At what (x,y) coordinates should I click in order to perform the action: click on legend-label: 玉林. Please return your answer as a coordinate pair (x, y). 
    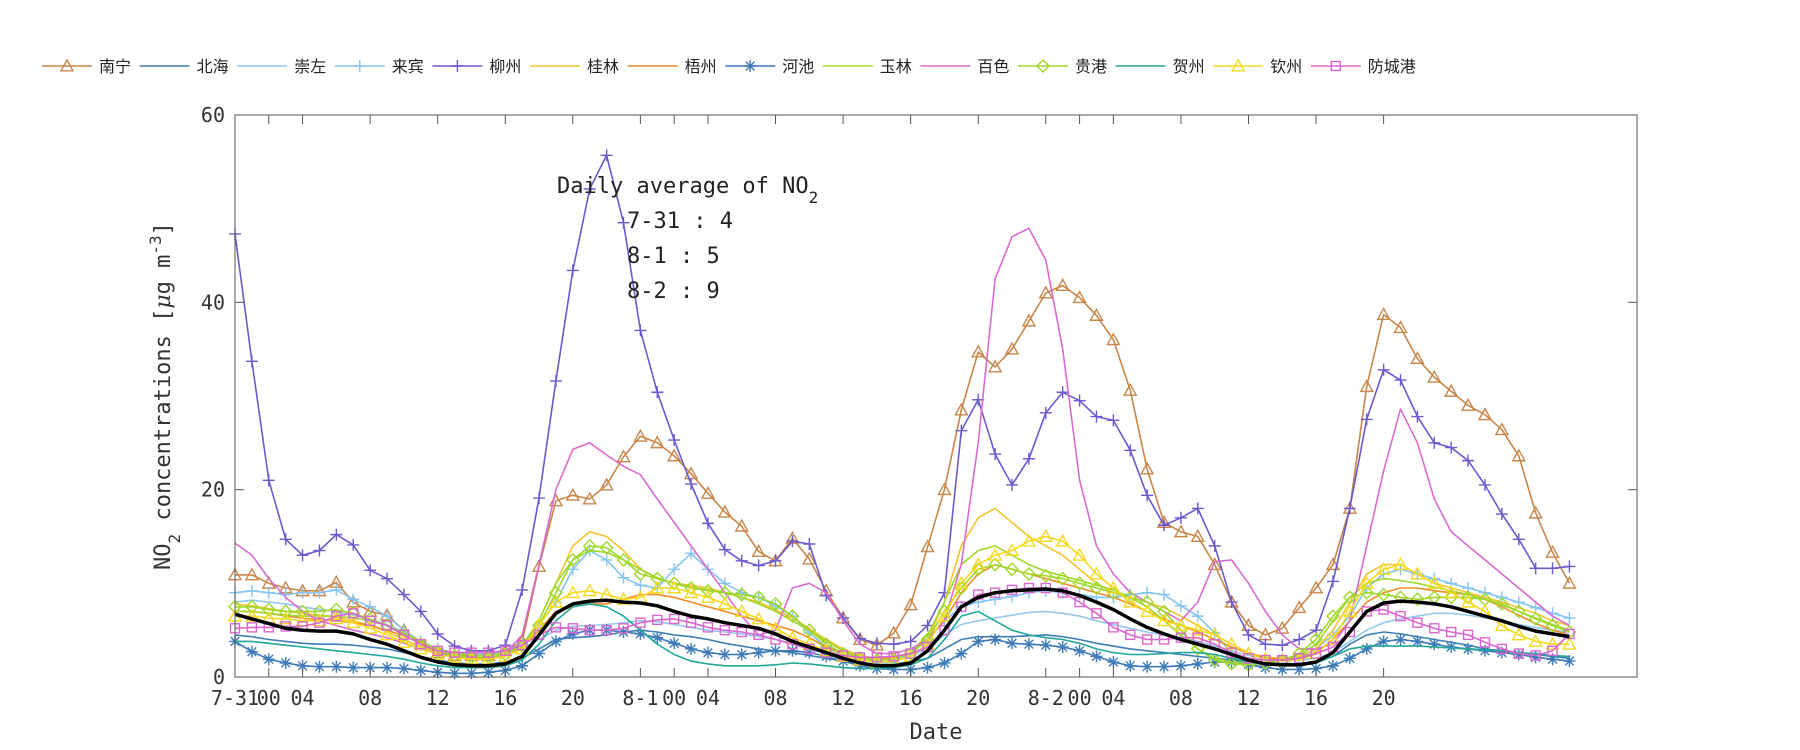
    Looking at the image, I should click on (896, 66).